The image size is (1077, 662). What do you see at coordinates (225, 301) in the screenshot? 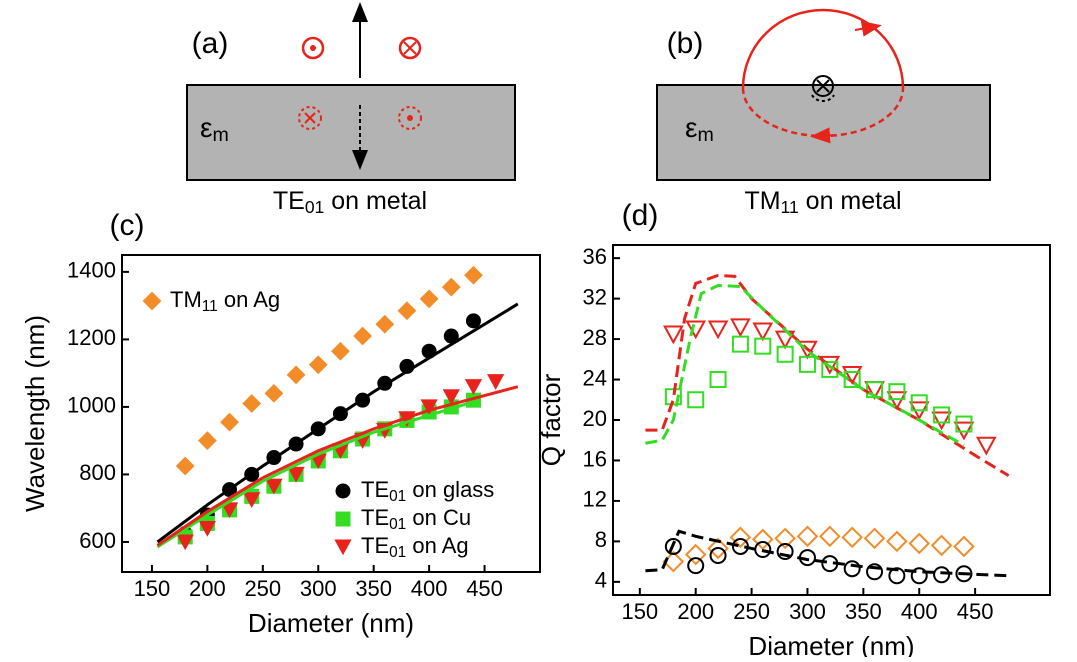
I see `legend-label: TM11 on Ag` at bounding box center [225, 301].